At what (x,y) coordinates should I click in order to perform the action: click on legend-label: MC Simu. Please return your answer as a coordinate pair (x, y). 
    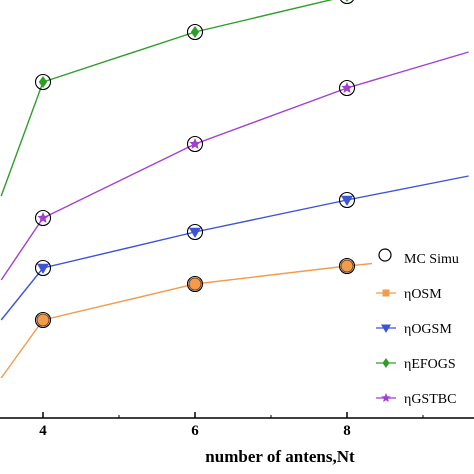
    Looking at the image, I should click on (431, 259).